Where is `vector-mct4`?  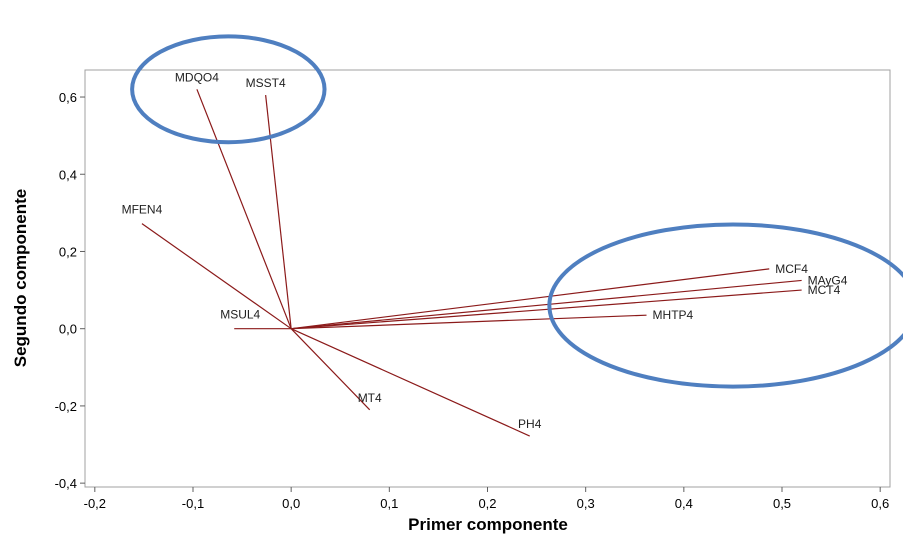
vector-mct4 is located at coordinates (546, 309).